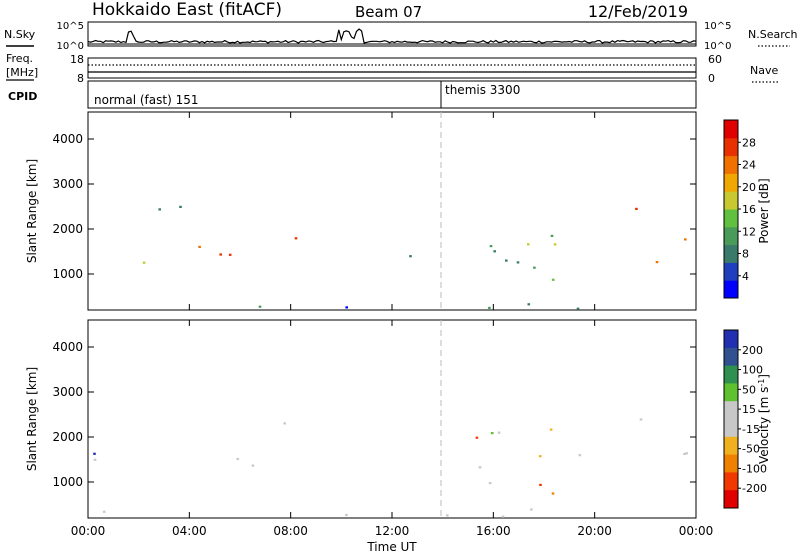 The height and width of the screenshot is (554, 800). Describe the element at coordinates (290, 531) in the screenshot. I see `x-tick-label: 08:00` at that location.